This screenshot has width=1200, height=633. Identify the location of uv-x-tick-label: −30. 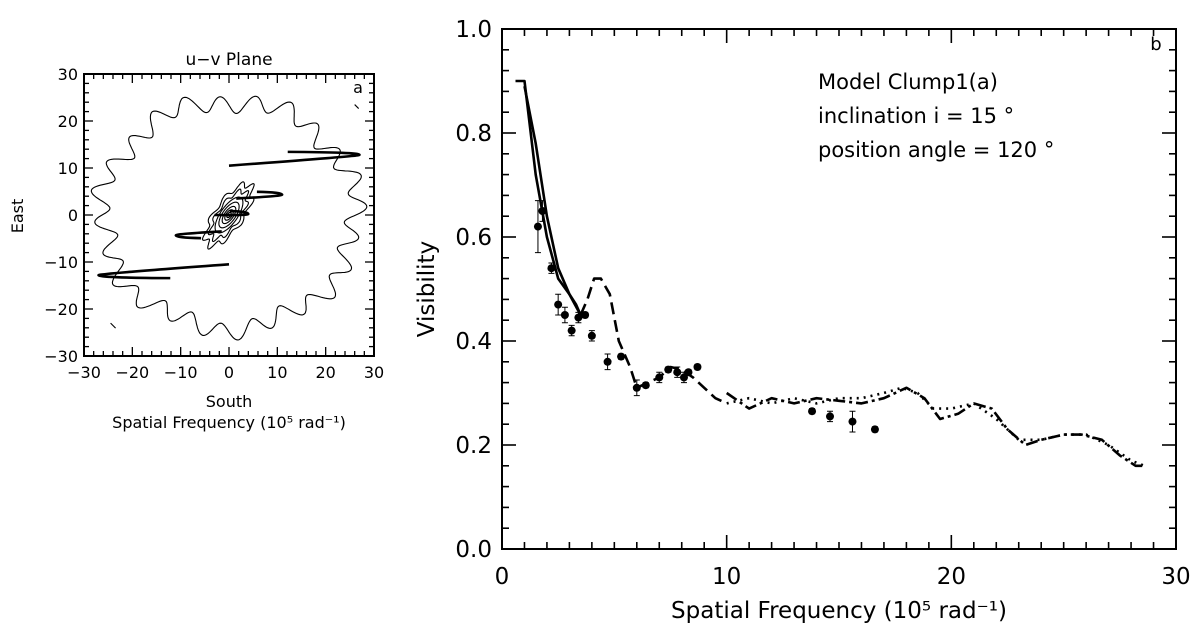
(84, 372).